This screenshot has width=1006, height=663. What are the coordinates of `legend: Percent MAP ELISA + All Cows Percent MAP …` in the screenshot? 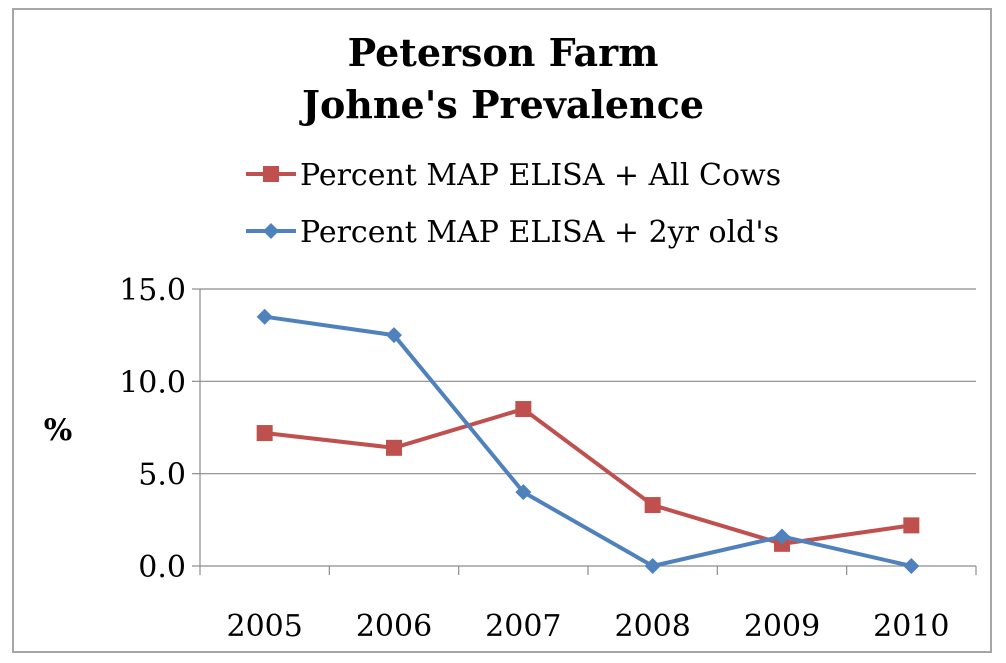 It's located at (513, 204).